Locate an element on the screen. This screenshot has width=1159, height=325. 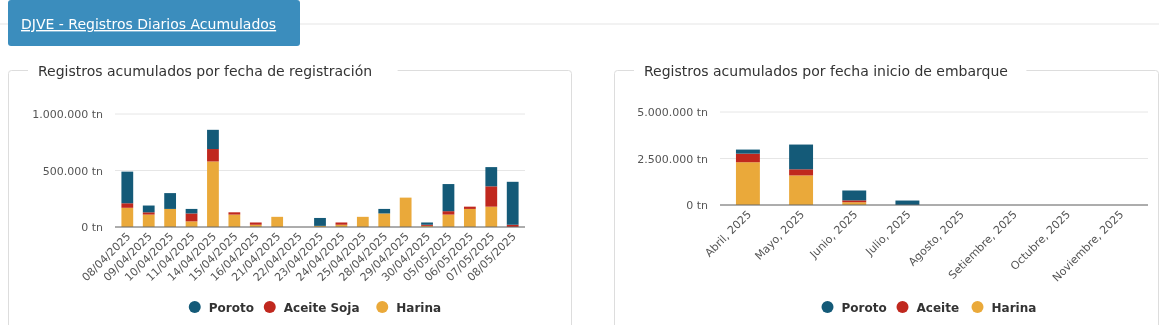
y-tick-label: 2.500.000 tn is located at coordinates (673, 159).